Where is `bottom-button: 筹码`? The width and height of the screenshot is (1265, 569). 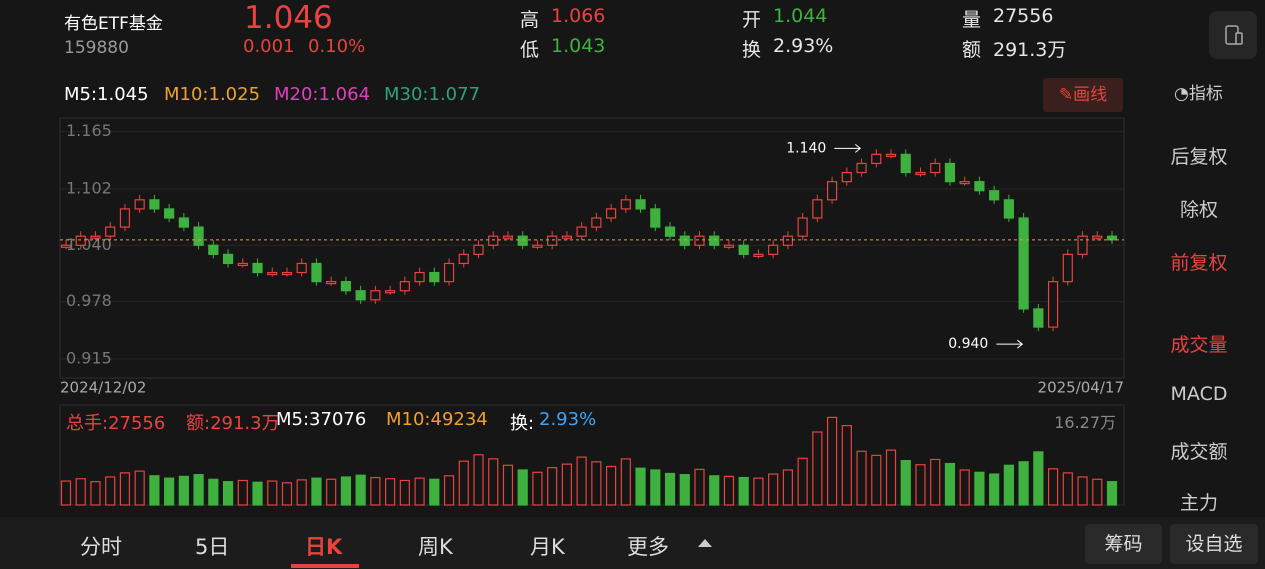 bottom-button: 筹码 is located at coordinates (1123, 544).